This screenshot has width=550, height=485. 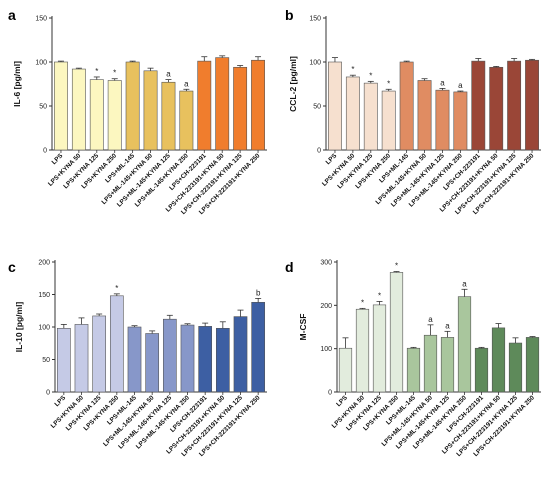 I want to click on panel-letter: a, so click(x=12, y=15).